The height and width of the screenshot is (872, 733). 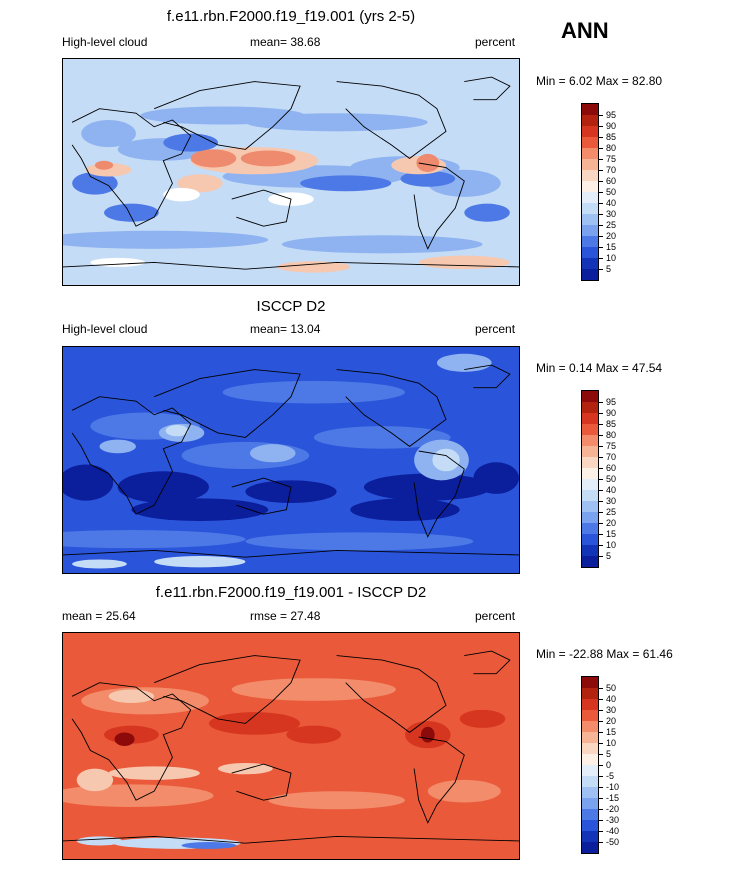 I want to click on colorbar-label: 50, so click(x=611, y=479).